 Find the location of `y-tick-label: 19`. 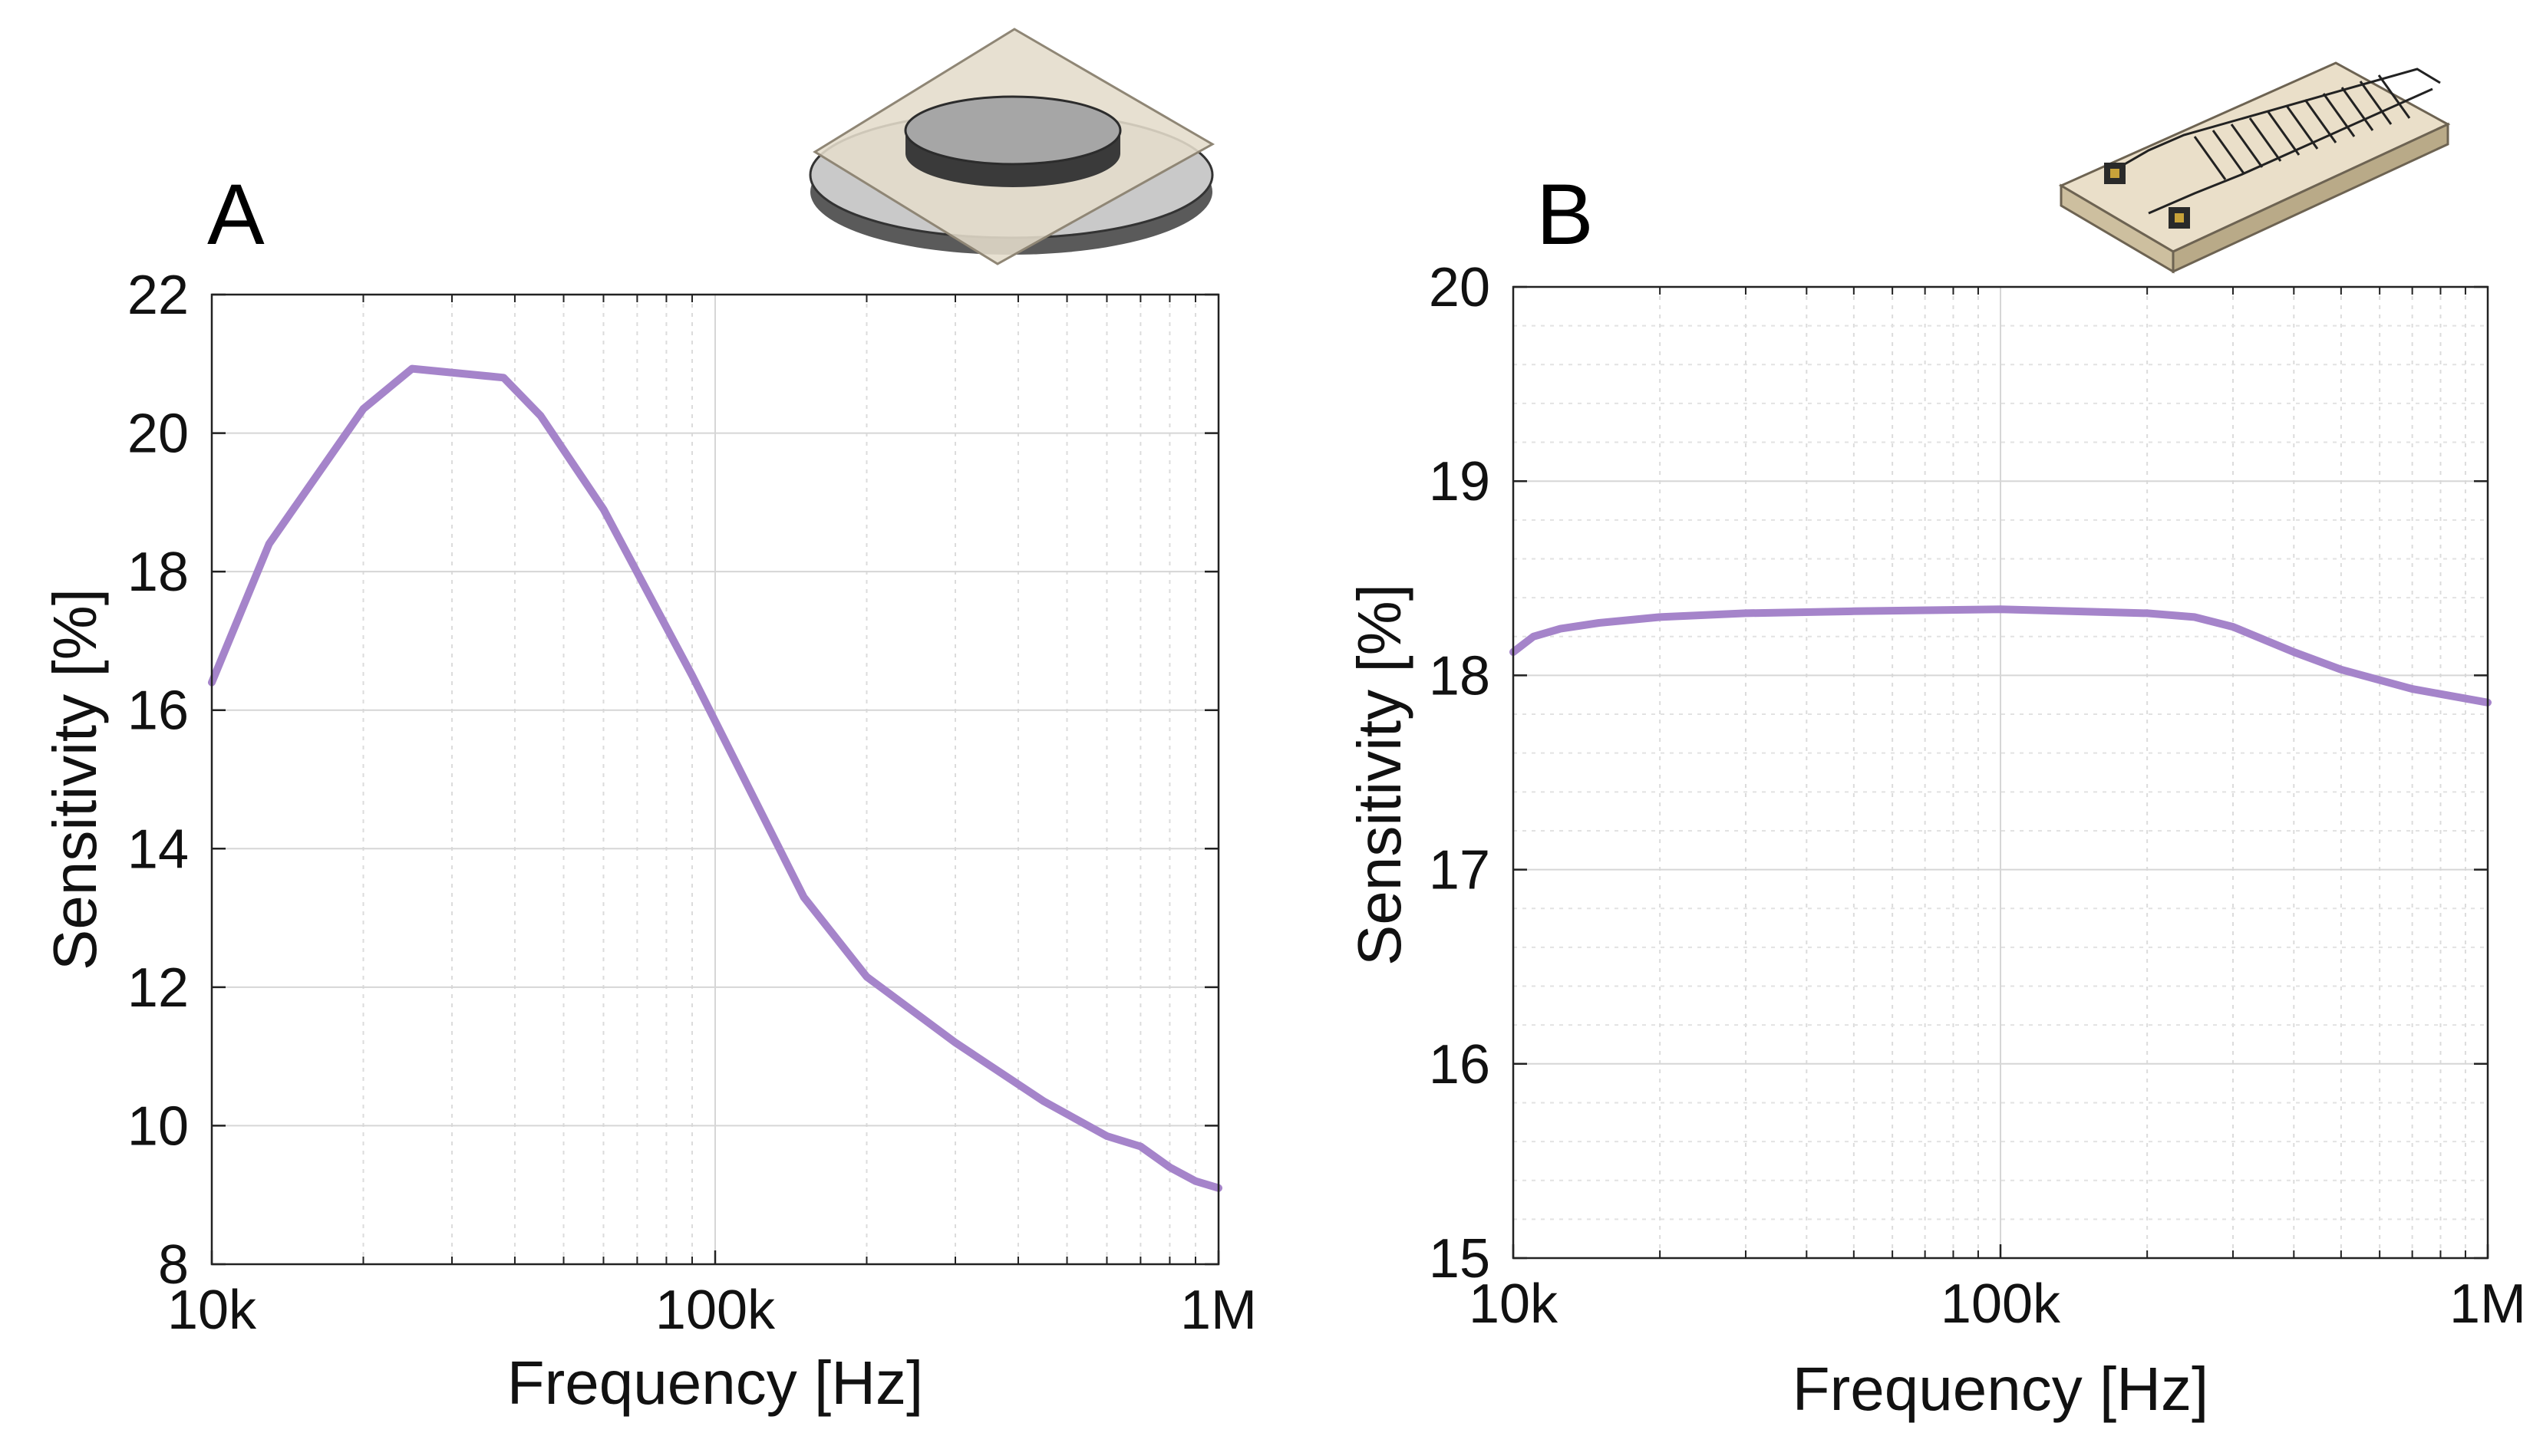

y-tick-label: 19 is located at coordinates (1459, 481).